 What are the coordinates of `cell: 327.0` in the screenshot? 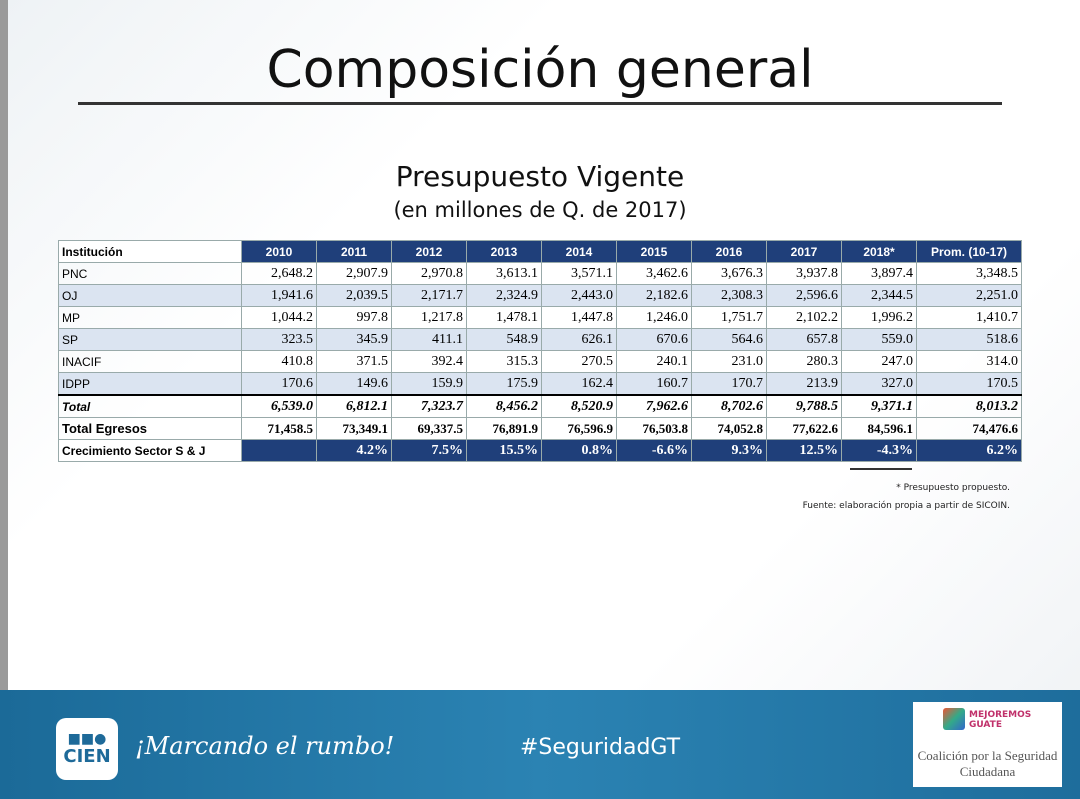 It's located at (879, 384).